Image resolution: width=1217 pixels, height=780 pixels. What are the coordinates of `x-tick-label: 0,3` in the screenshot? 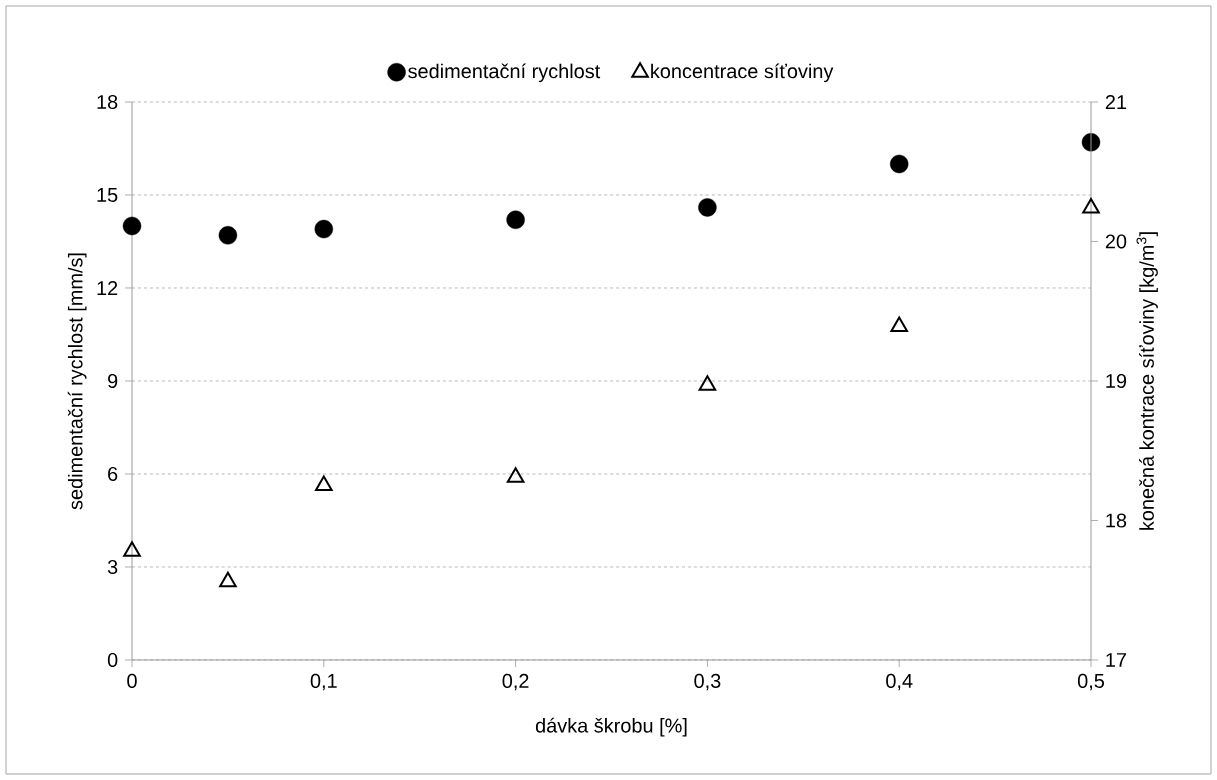 It's located at (707, 682).